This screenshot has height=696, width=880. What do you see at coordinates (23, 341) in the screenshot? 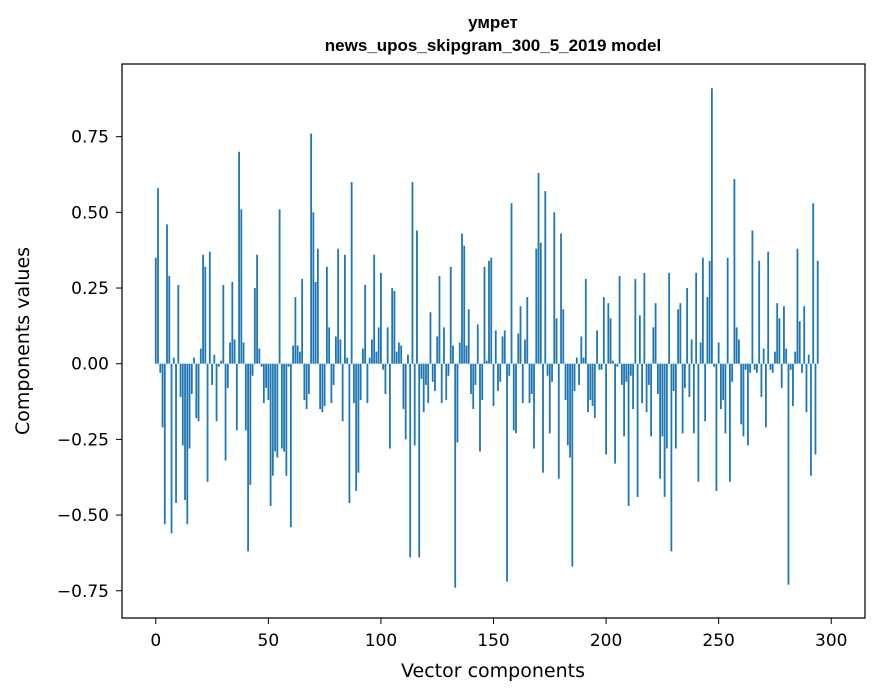
I see `y-axis-label: Components values` at bounding box center [23, 341].